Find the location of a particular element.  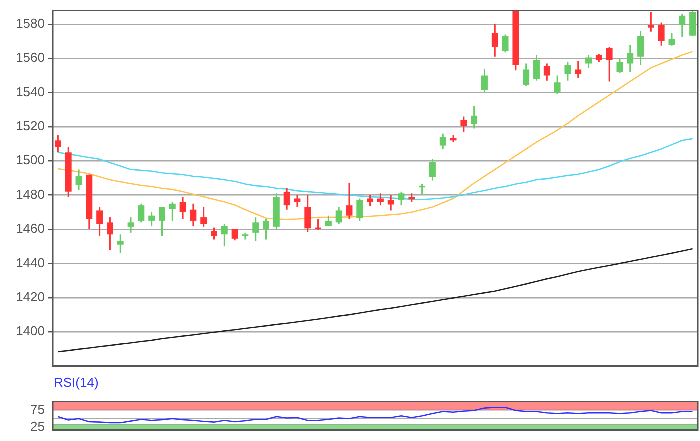

y-tick-label: 25 is located at coordinates (37, 426).